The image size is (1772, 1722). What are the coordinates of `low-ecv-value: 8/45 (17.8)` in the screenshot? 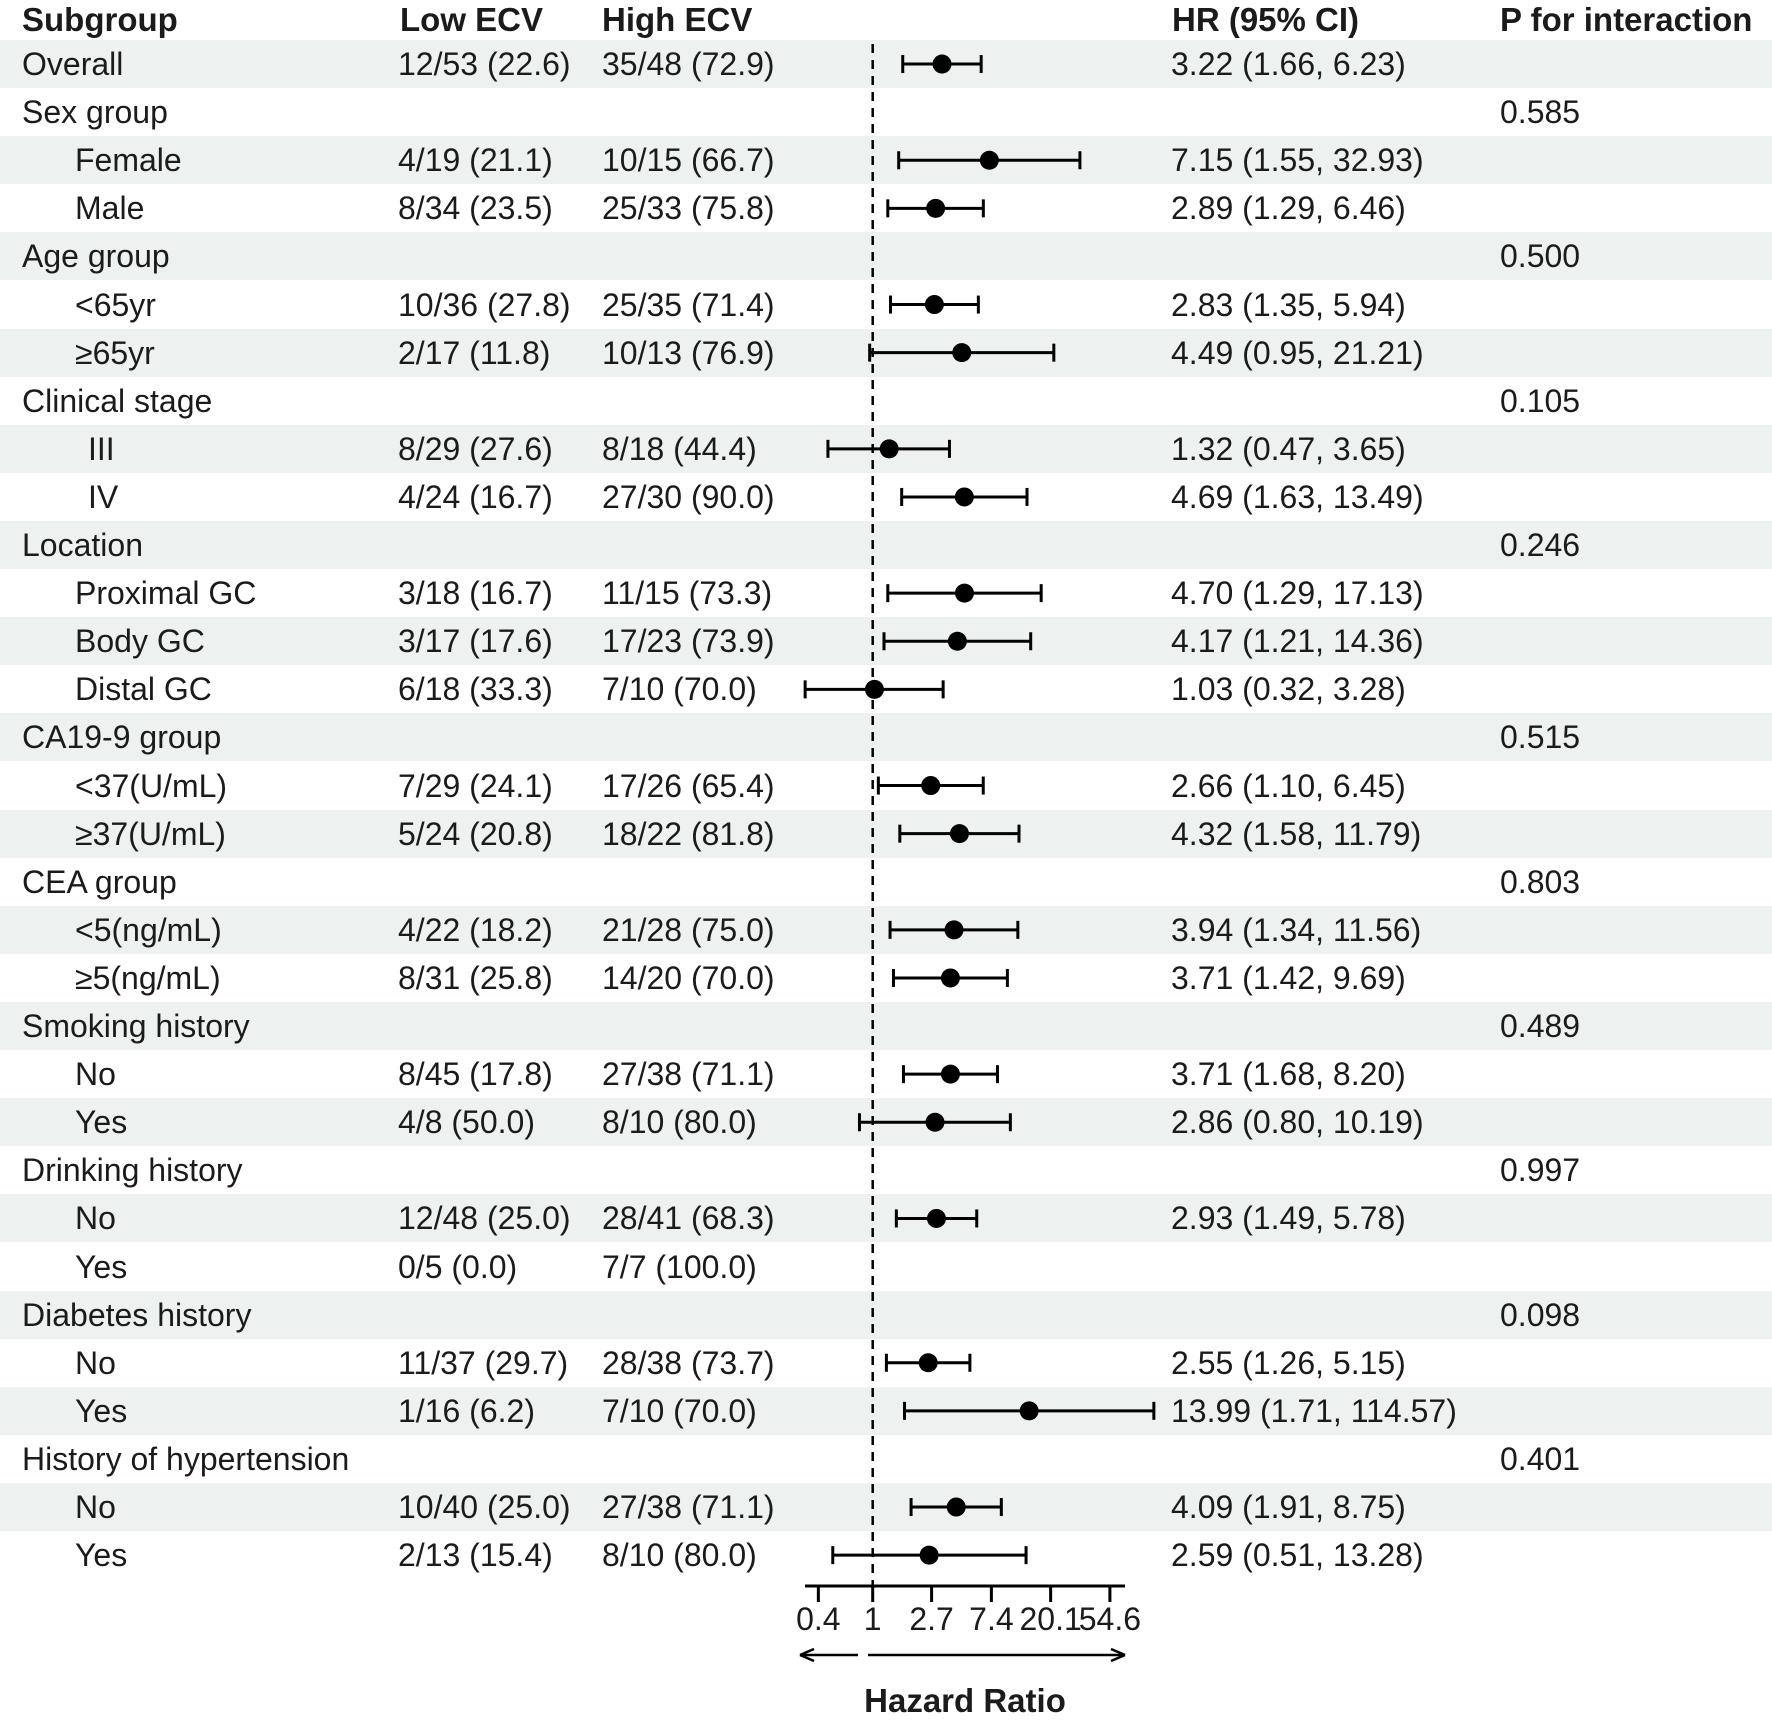 It's located at (475, 1074).